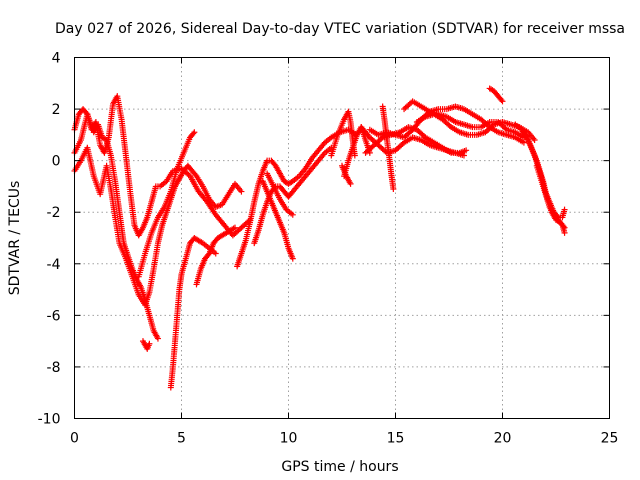 Image resolution: width=640 pixels, height=480 pixels. I want to click on y-tick-label: -2, so click(54, 213).